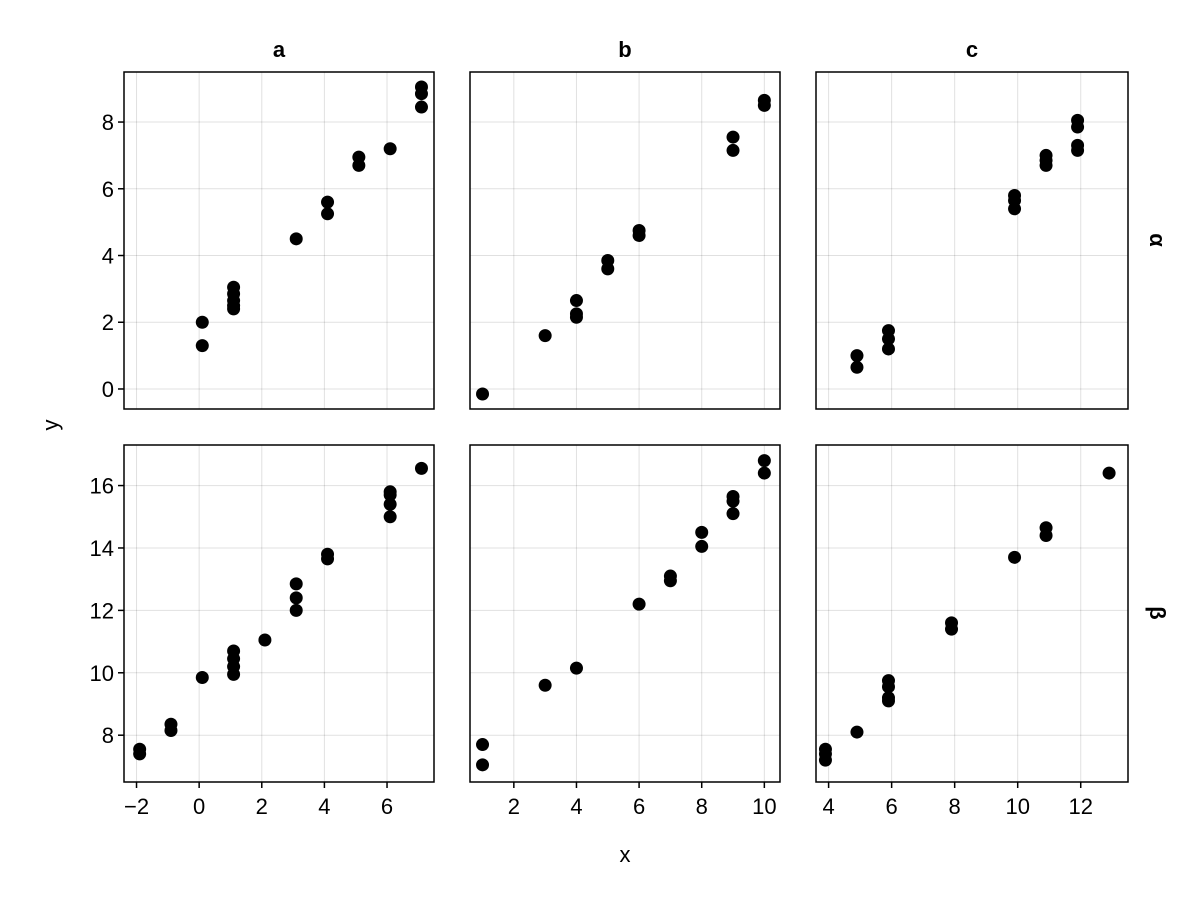  I want to click on y-tick-label: 14, so click(102, 548).